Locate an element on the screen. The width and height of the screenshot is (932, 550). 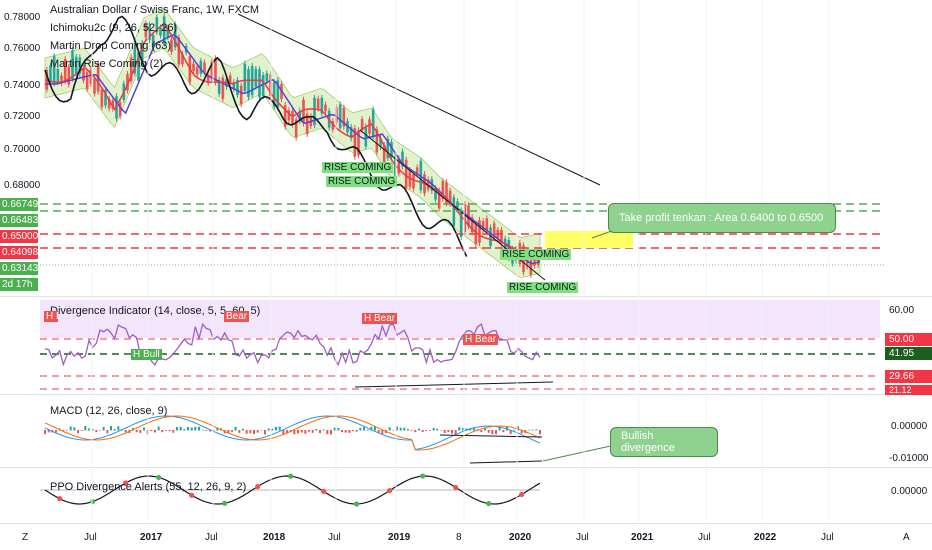
rsi-value-pill: 41.95 is located at coordinates (908, 353).